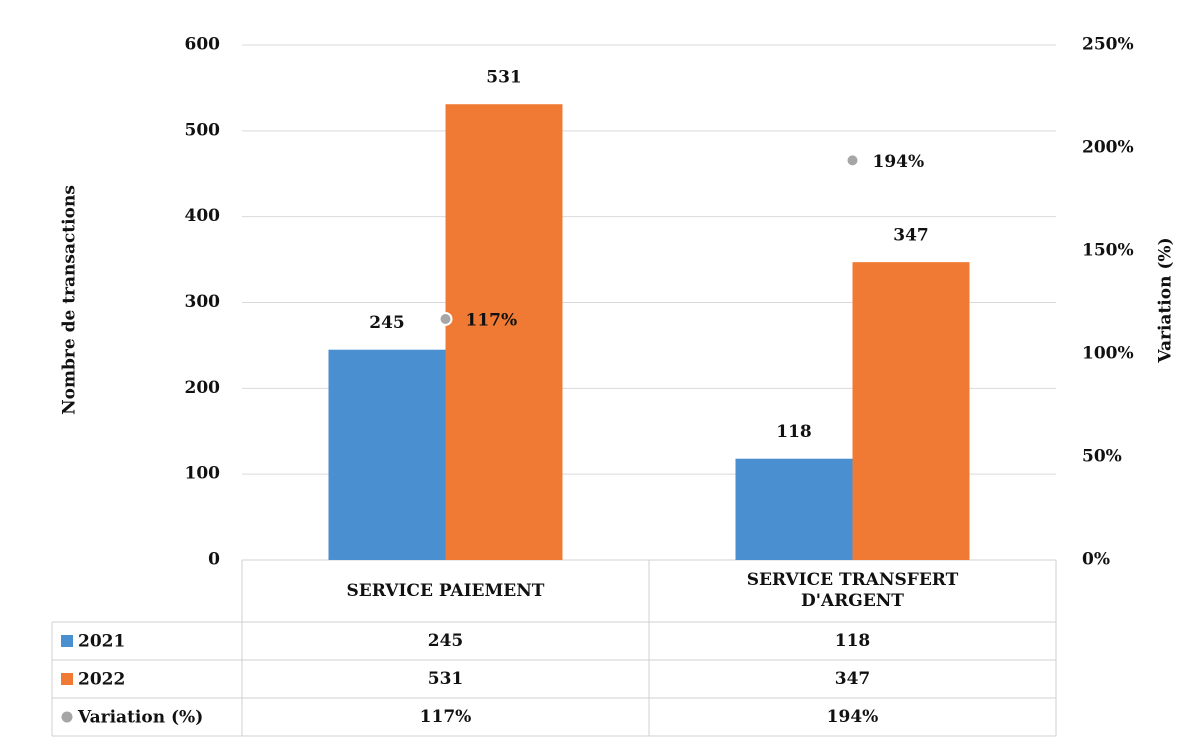 This screenshot has width=1195, height=738. What do you see at coordinates (911, 236) in the screenshot?
I see `data-label: 347` at bounding box center [911, 236].